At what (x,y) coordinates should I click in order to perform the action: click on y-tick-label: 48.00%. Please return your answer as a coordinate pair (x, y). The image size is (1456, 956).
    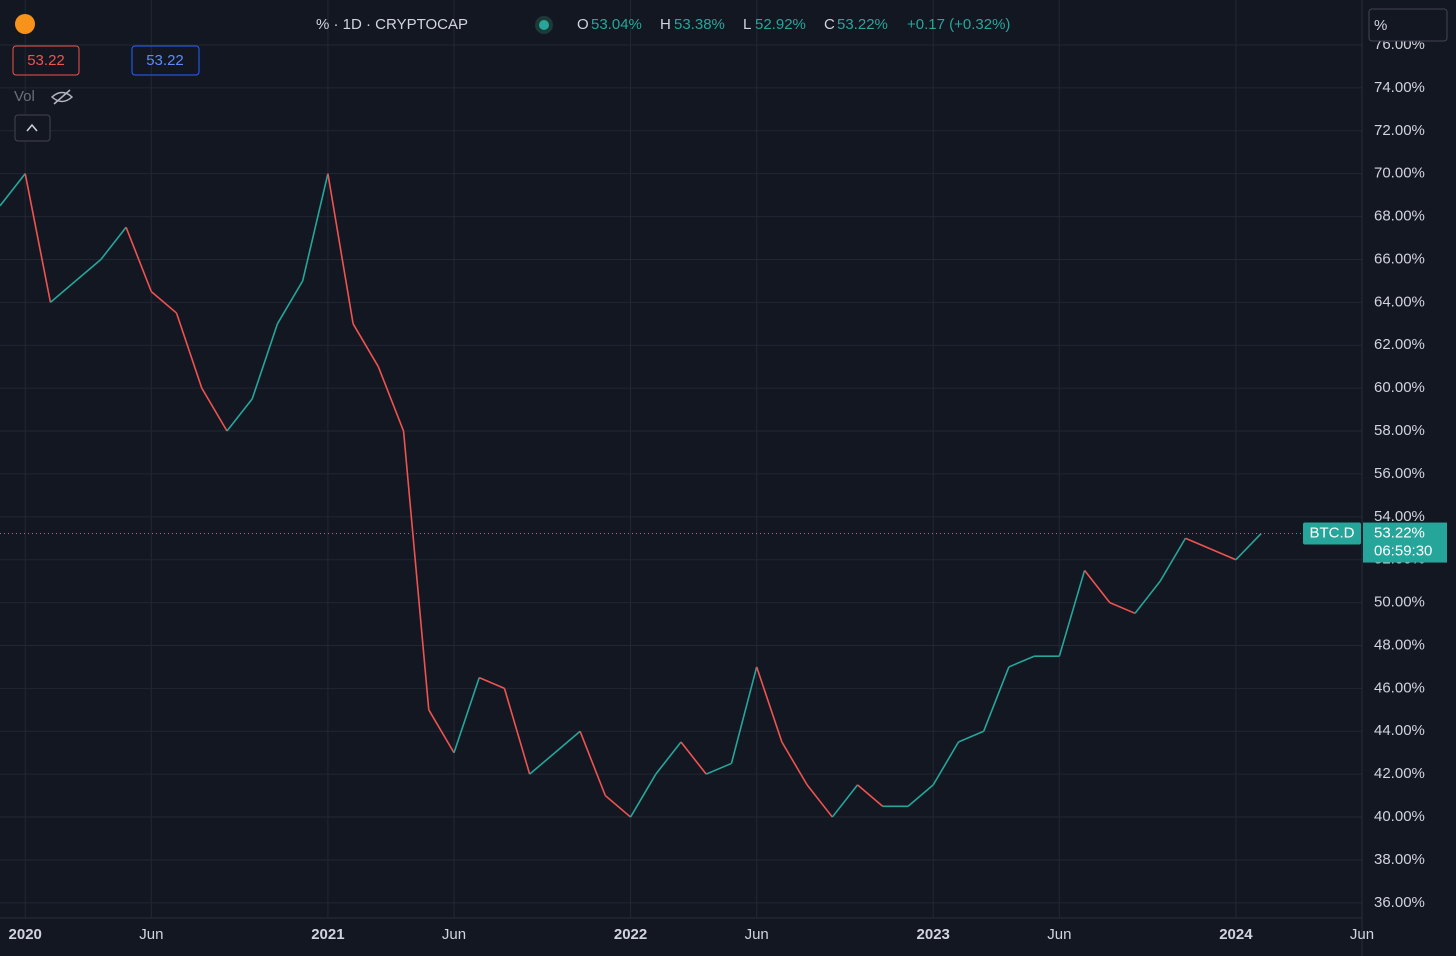
    Looking at the image, I should click on (1399, 644).